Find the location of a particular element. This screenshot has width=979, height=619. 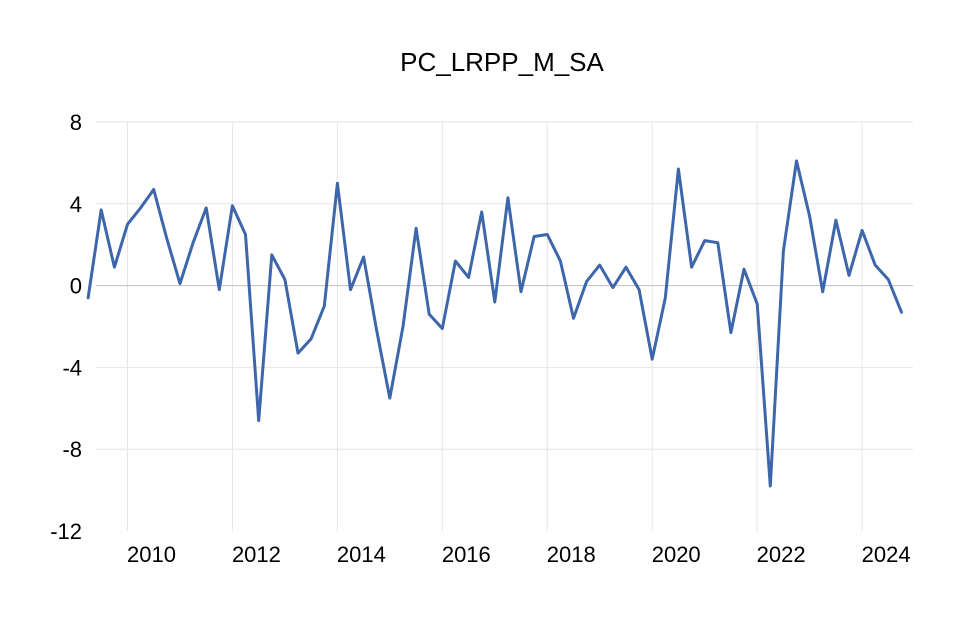

x-tick-label: 2020 is located at coordinates (676, 554).